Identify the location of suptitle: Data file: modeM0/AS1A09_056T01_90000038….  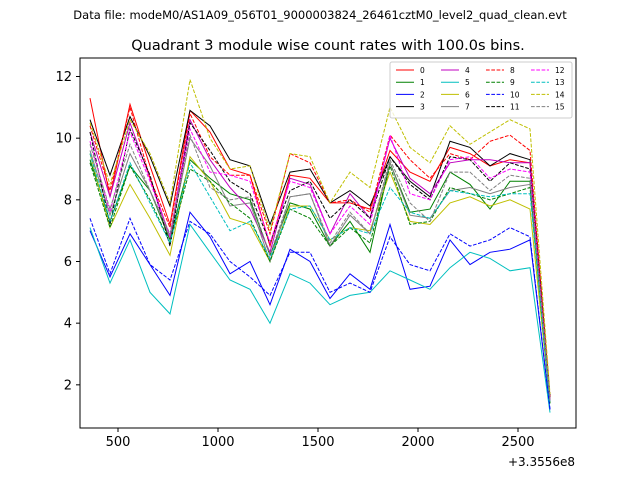
(320, 15).